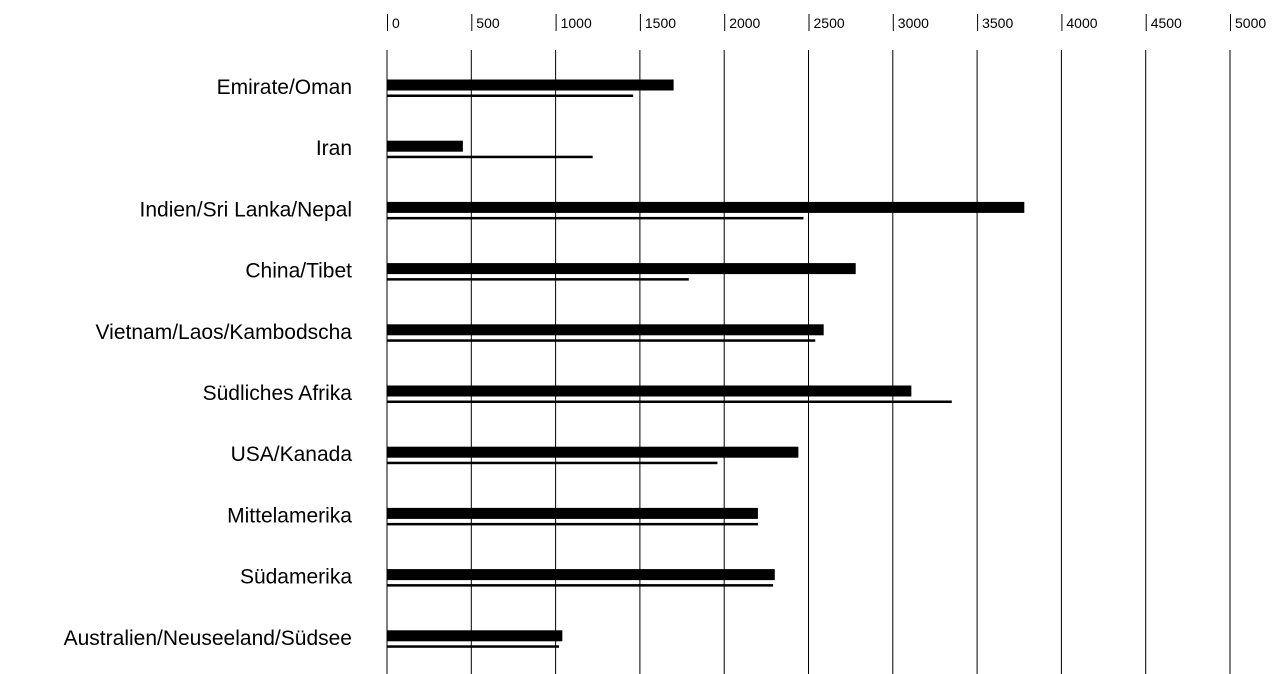 The image size is (1287, 674). What do you see at coordinates (224, 332) in the screenshot?
I see `category-label: Vietnam/Laos/Kambodscha` at bounding box center [224, 332].